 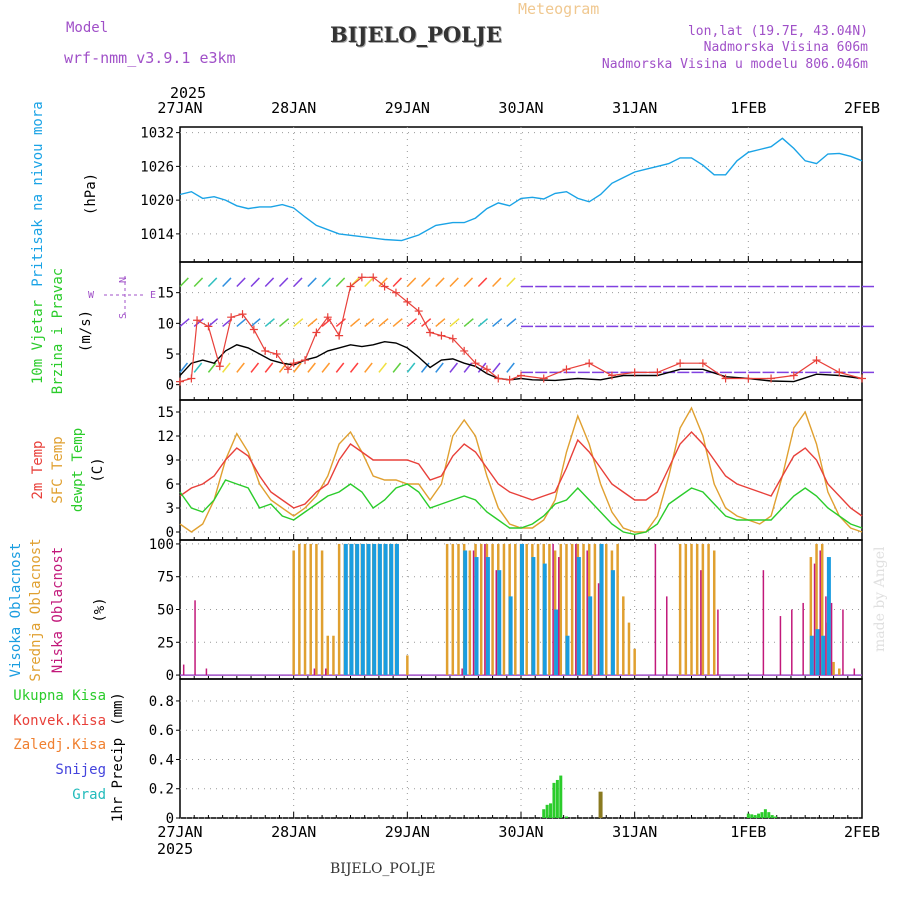 What do you see at coordinates (58, 469) in the screenshot?
I see `sfc-axis-label: SFC Temp` at bounding box center [58, 469].